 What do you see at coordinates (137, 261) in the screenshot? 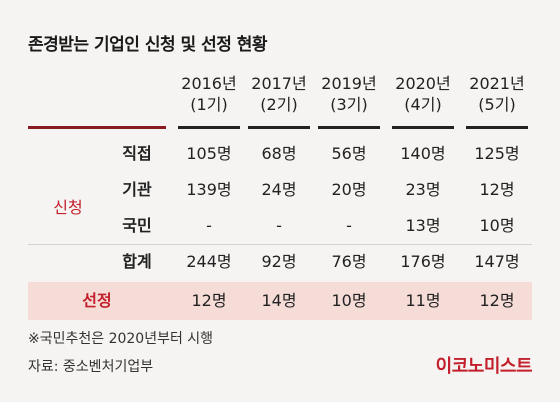
I see `row-label: 합계` at bounding box center [137, 261].